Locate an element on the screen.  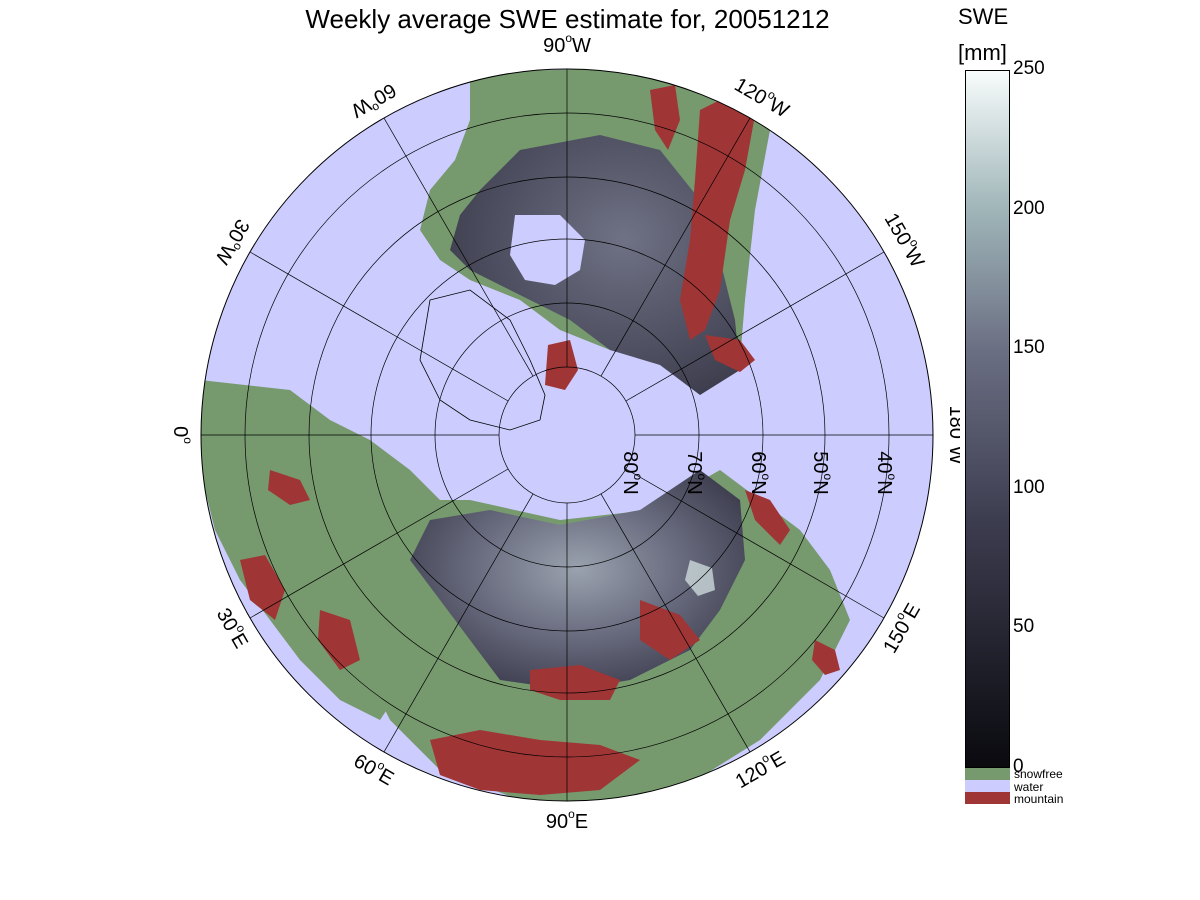
water-label: water is located at coordinates (1029, 787).